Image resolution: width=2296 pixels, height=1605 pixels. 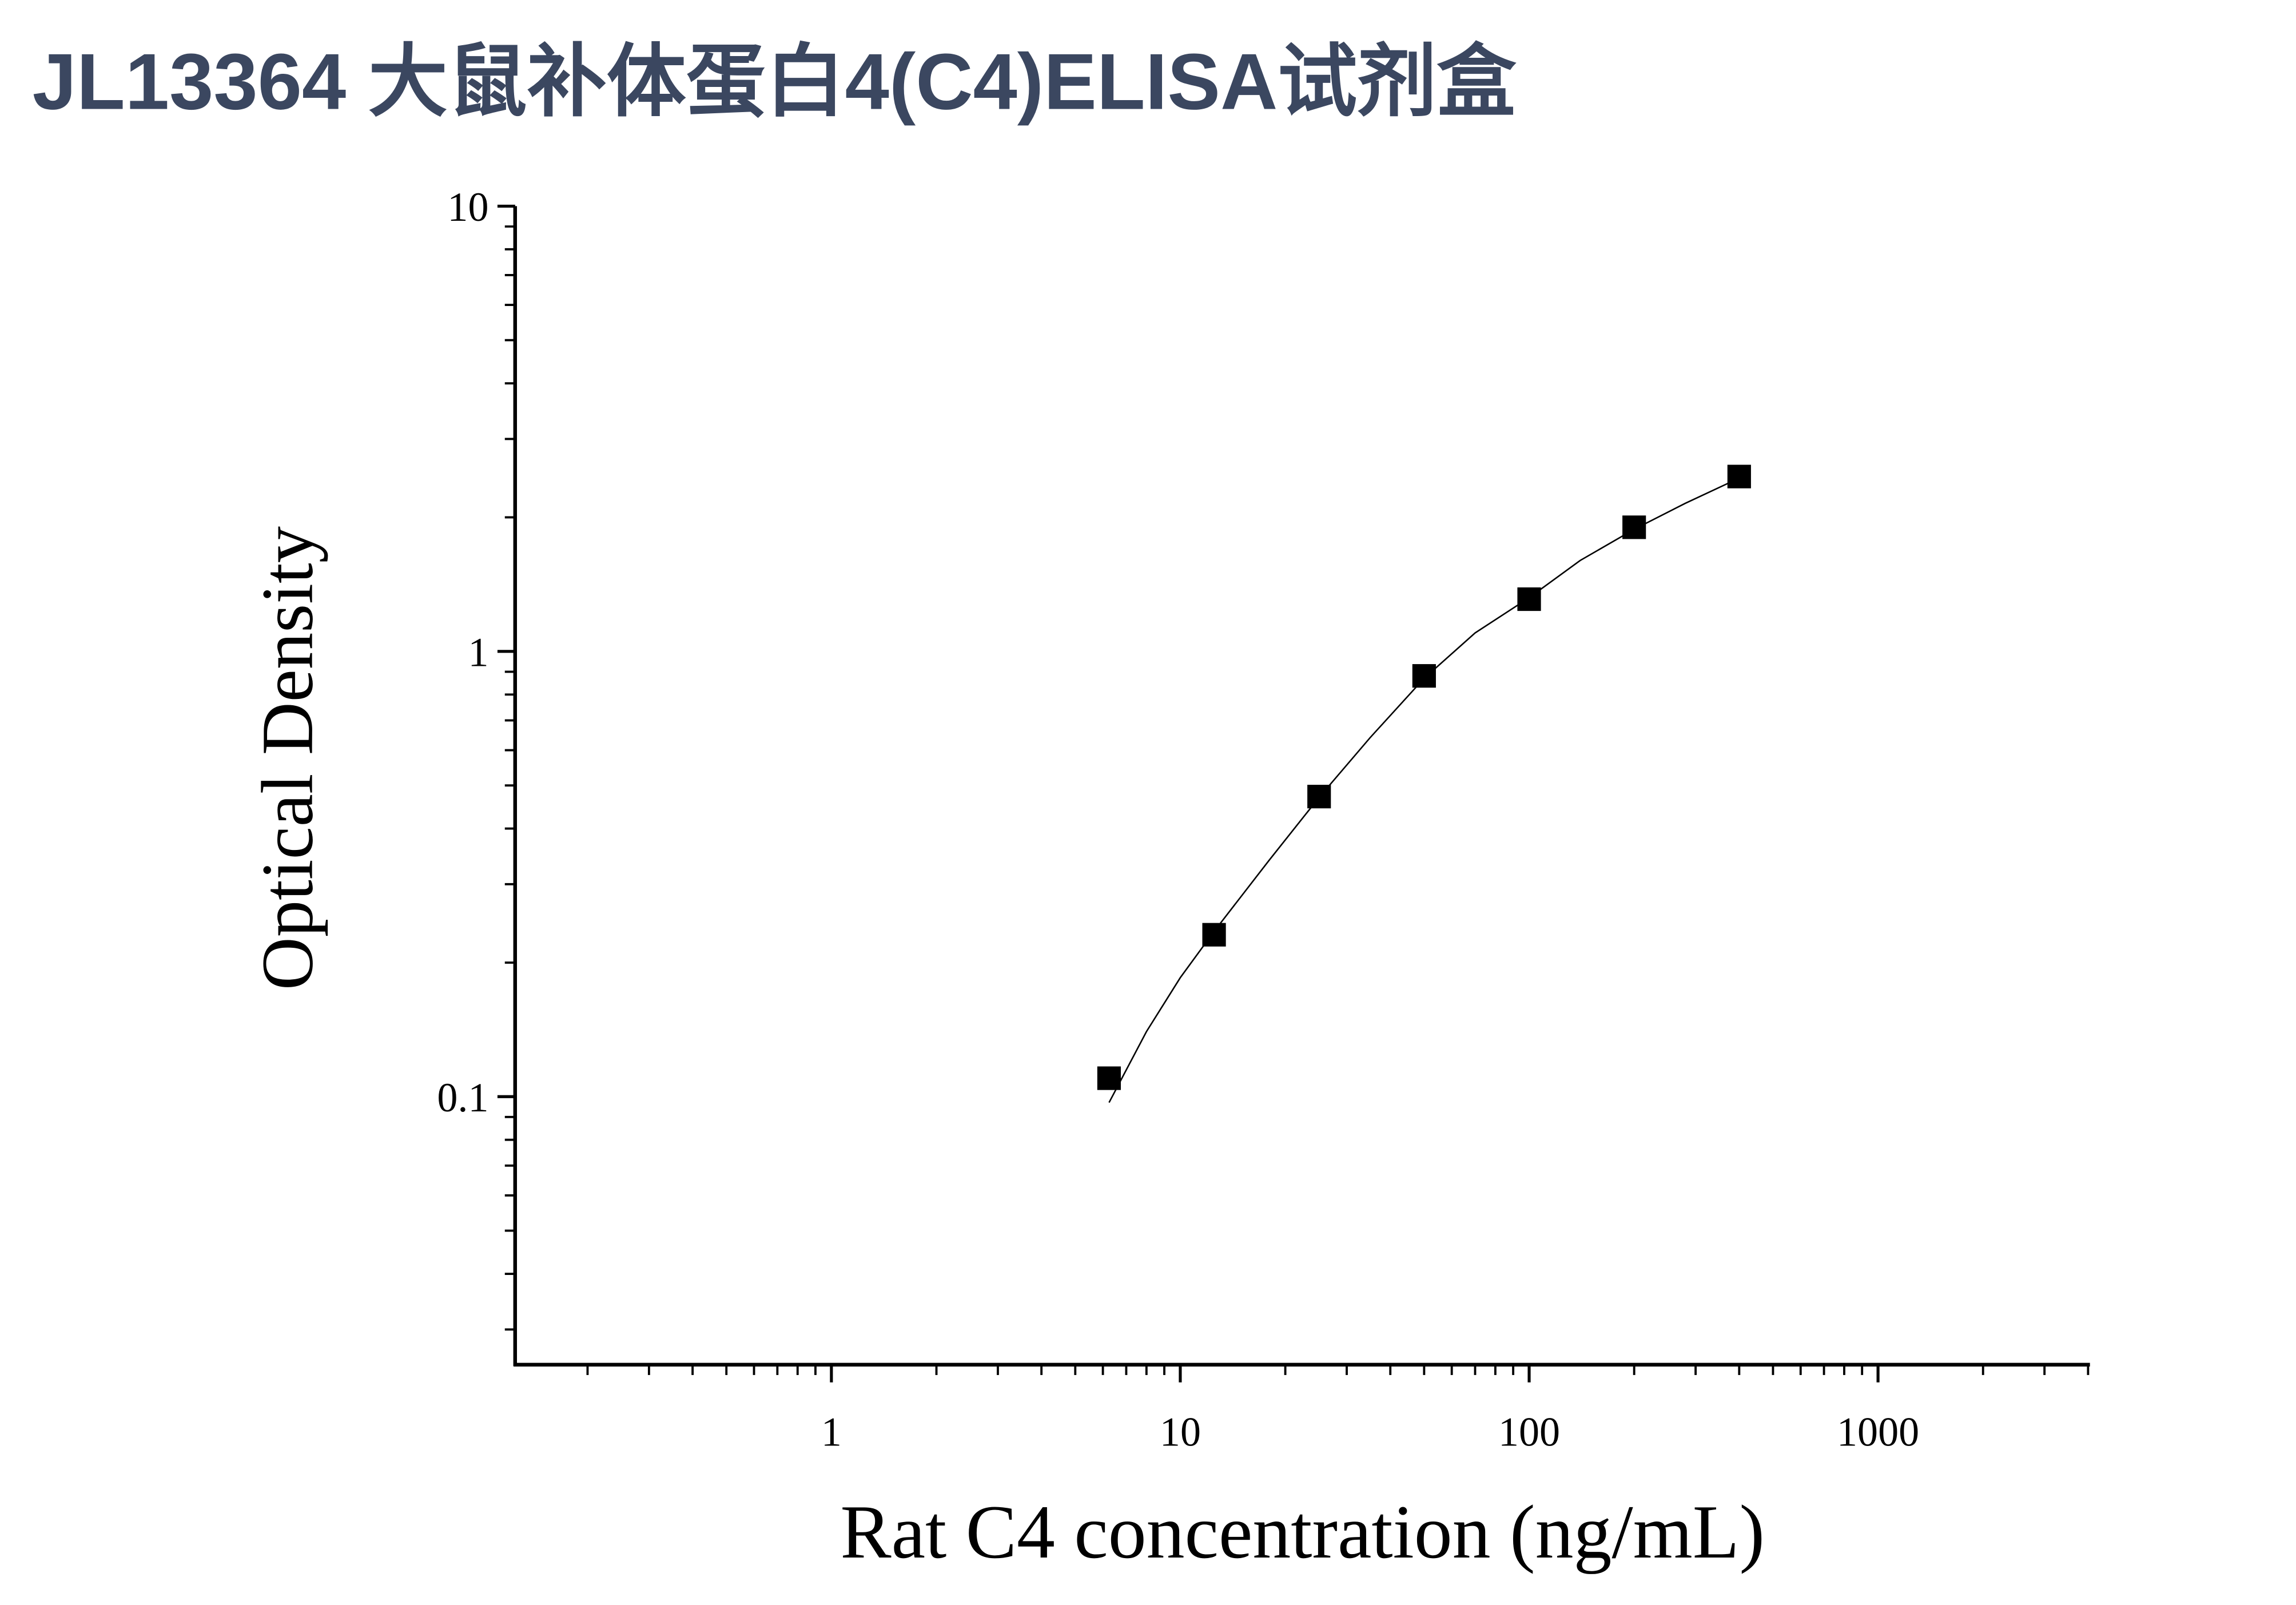 What do you see at coordinates (462, 1098) in the screenshot?
I see `y-tick-label: 0.1` at bounding box center [462, 1098].